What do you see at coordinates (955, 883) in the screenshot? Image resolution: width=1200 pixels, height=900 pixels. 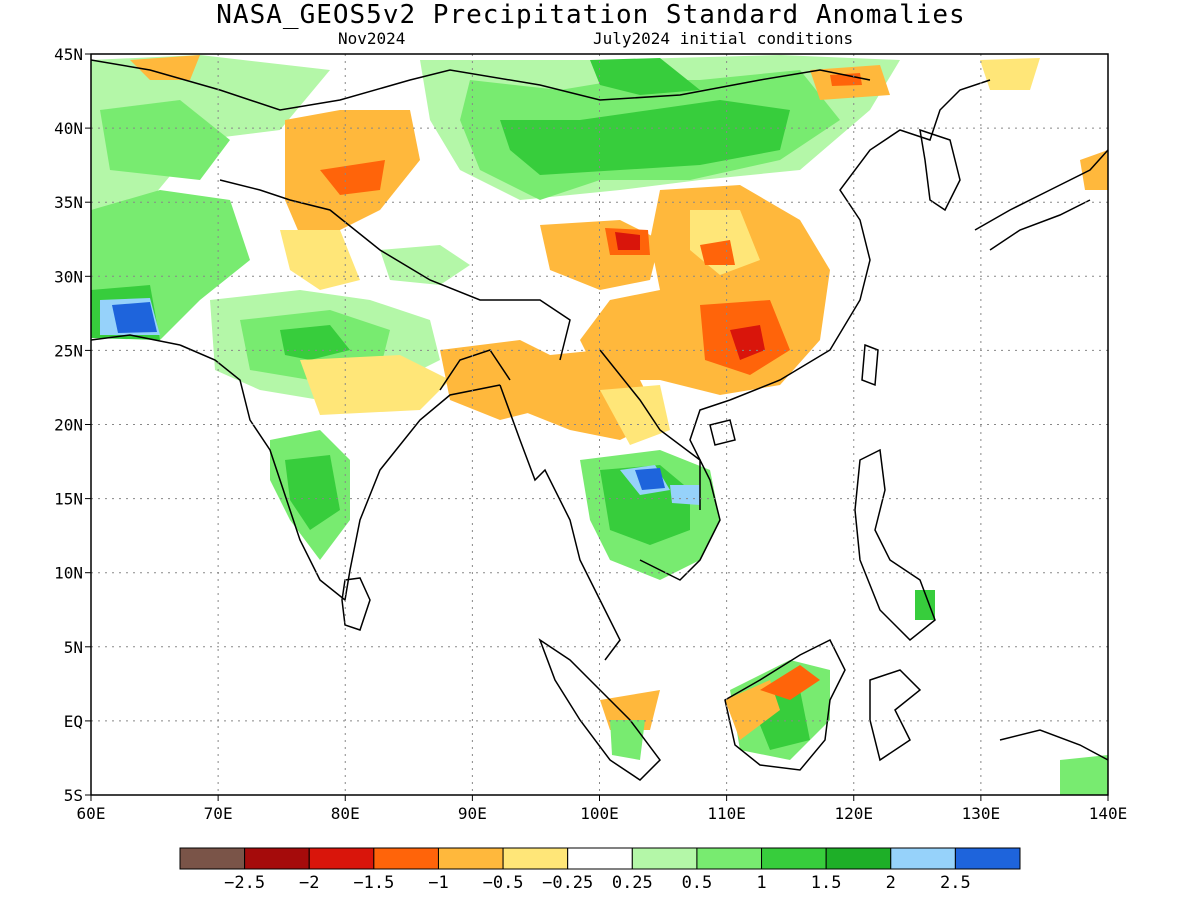 I see `colorbar-label: 2.5` at bounding box center [955, 883].